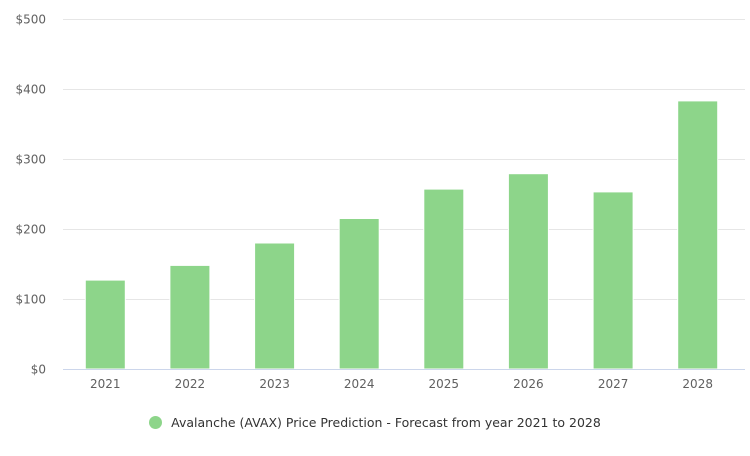  What do you see at coordinates (275, 306) in the screenshot?
I see `bar-2023` at bounding box center [275, 306].